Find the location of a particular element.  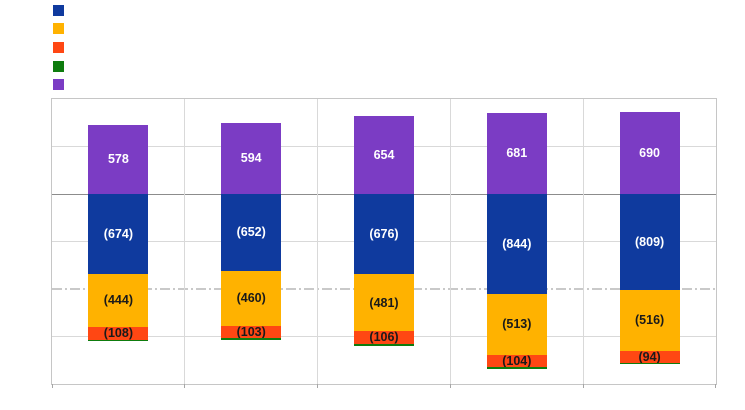

bar-segment-orange: (103) is located at coordinates (251, 331).